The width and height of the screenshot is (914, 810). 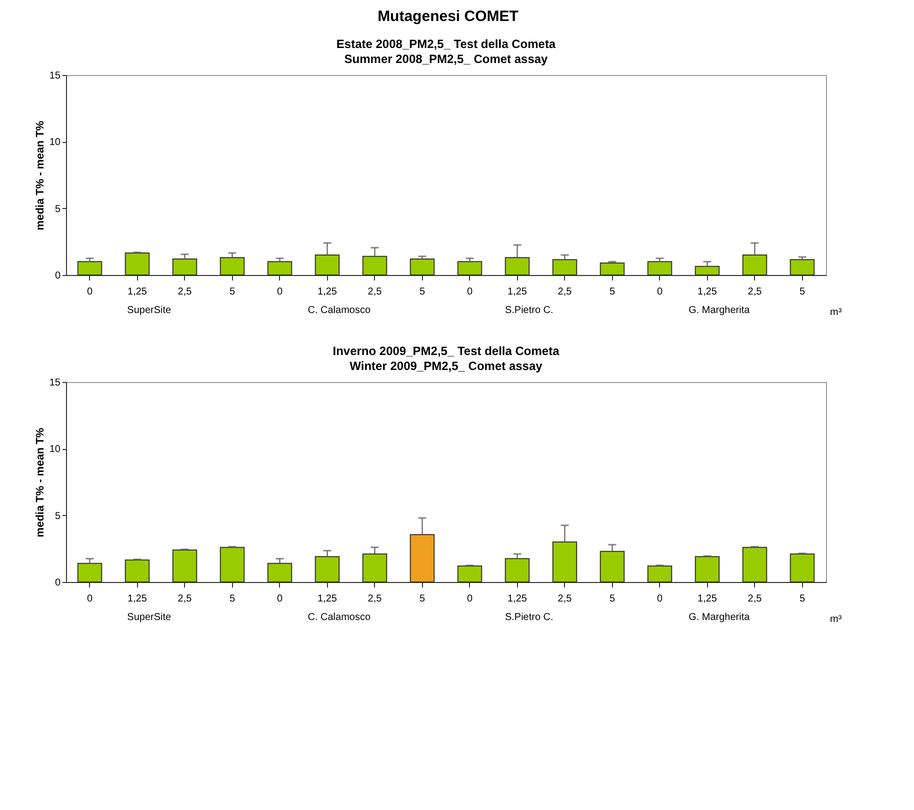 I want to click on chart-title: Inverno 2009_PM2,5_ Test della Cometa, so click(x=446, y=351).